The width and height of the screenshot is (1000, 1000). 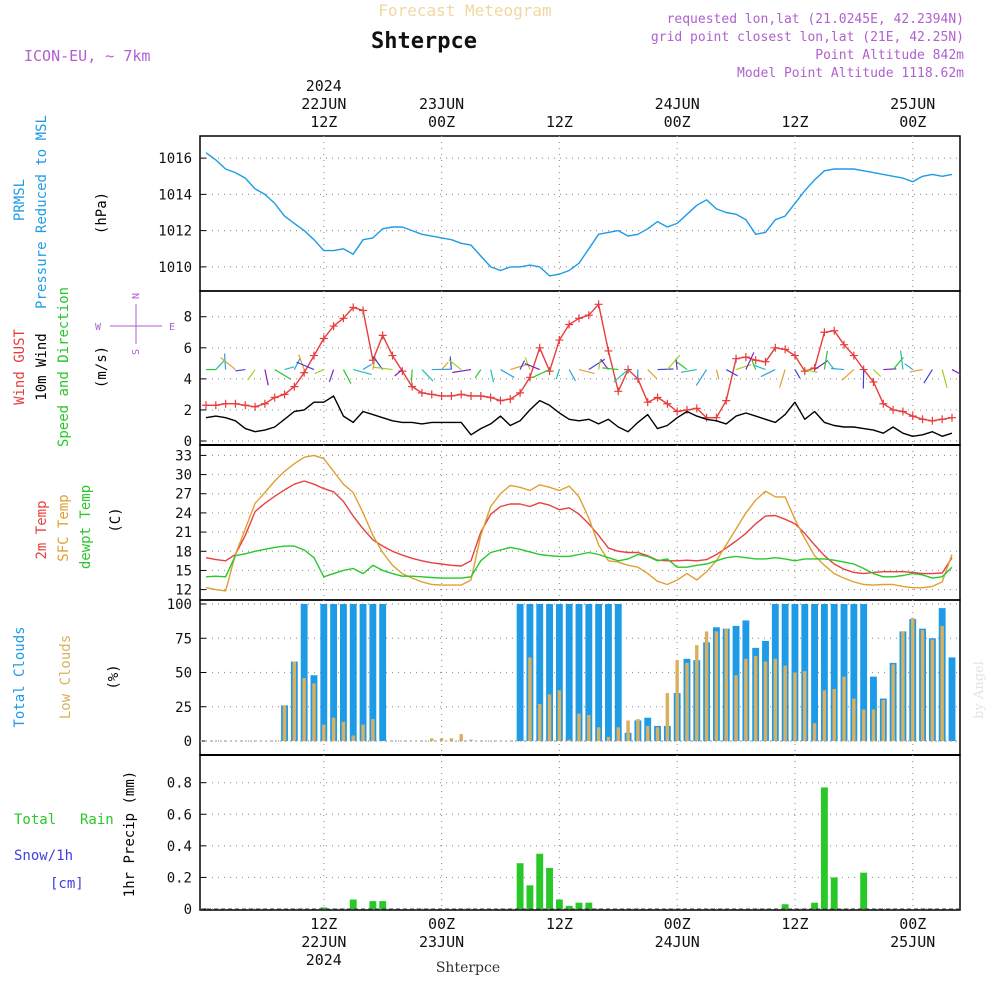 What do you see at coordinates (183, 708) in the screenshot?
I see `y-tick-label: 25` at bounding box center [183, 708].